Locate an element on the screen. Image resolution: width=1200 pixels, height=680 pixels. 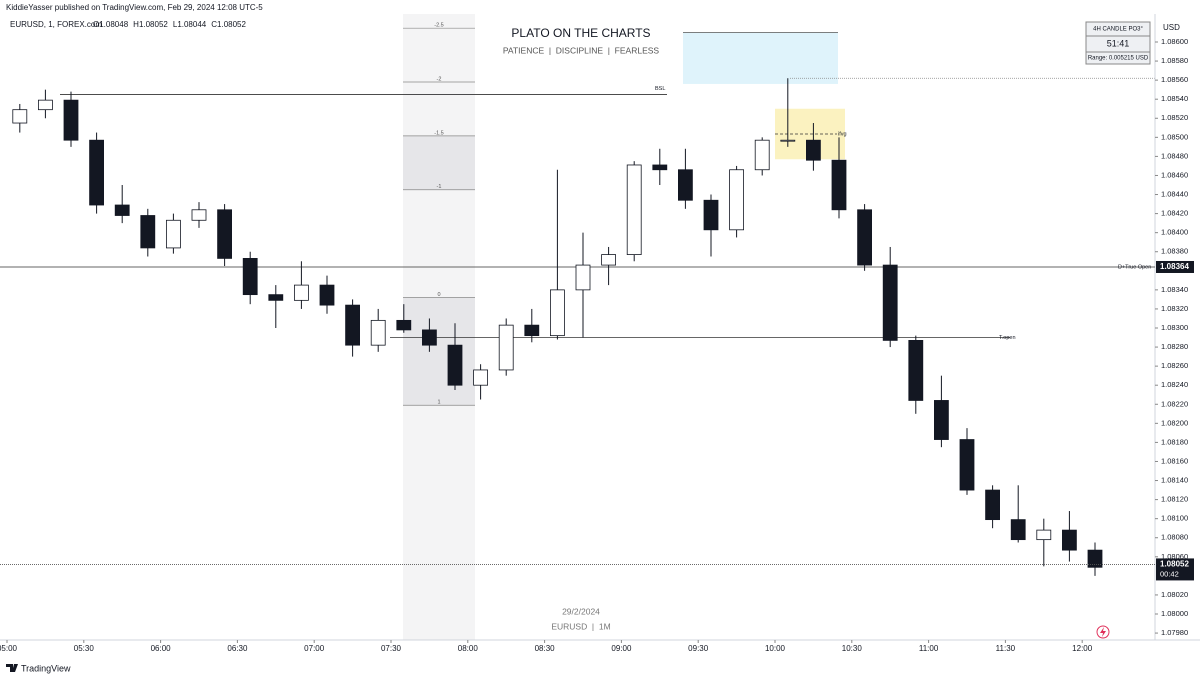
level-label: BSL is located at coordinates (660, 89).